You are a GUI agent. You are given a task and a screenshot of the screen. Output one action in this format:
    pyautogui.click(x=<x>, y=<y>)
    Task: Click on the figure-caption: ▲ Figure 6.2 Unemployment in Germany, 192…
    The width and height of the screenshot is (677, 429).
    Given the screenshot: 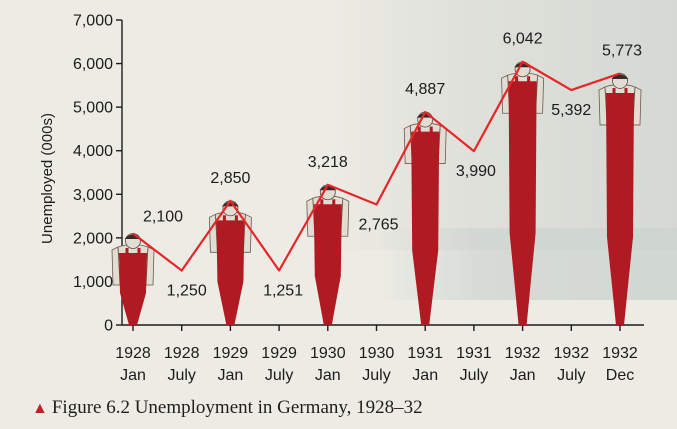 What is the action you would take?
    pyautogui.click(x=227, y=410)
    